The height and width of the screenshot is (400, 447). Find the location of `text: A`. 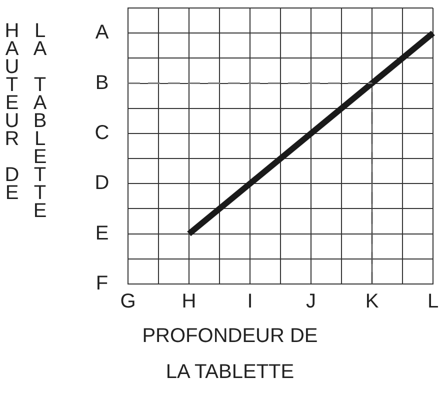

text: A is located at coordinates (102, 33).